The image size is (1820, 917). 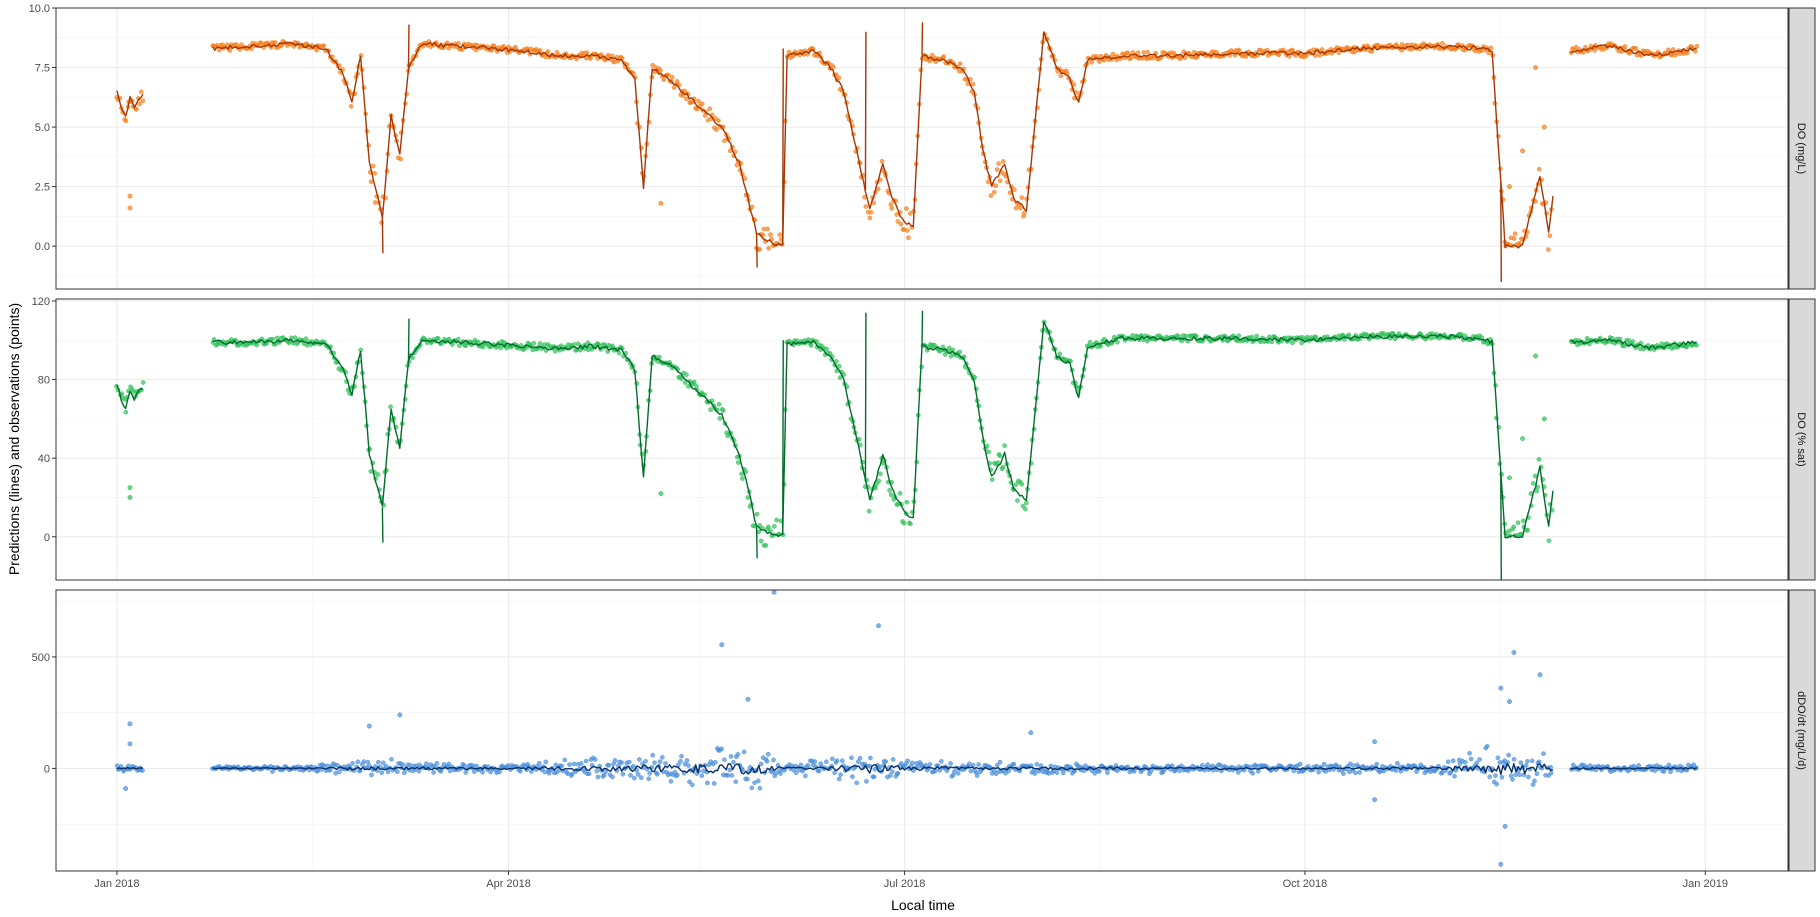 What do you see at coordinates (44, 381) in the screenshot?
I see `y-tick-label: 80` at bounding box center [44, 381].